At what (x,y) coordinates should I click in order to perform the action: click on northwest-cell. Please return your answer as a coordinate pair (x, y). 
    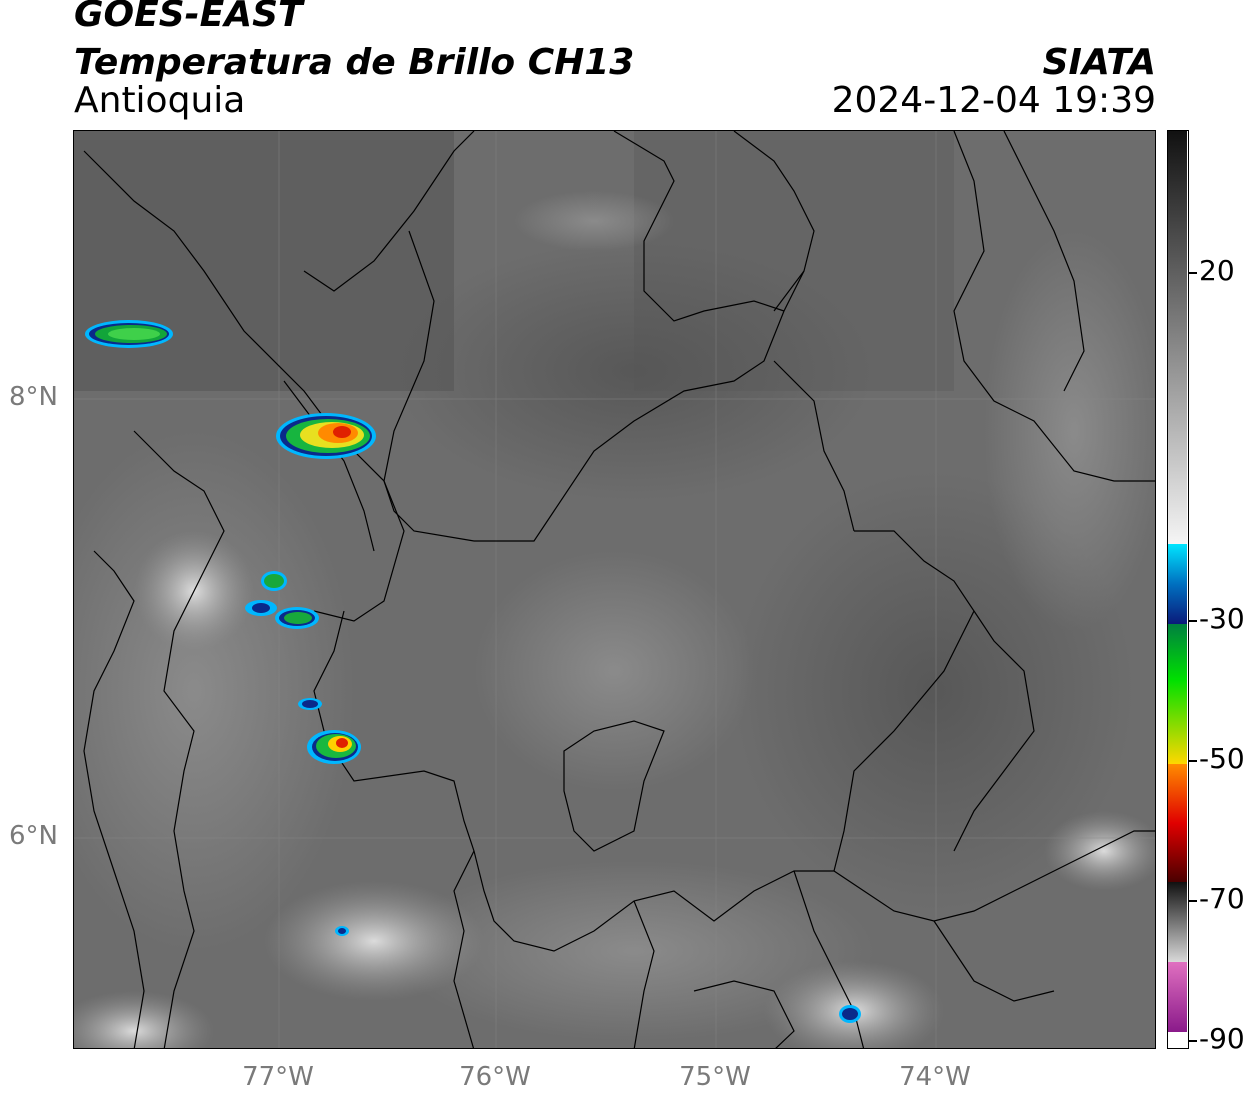
    Looking at the image, I should click on (129, 334).